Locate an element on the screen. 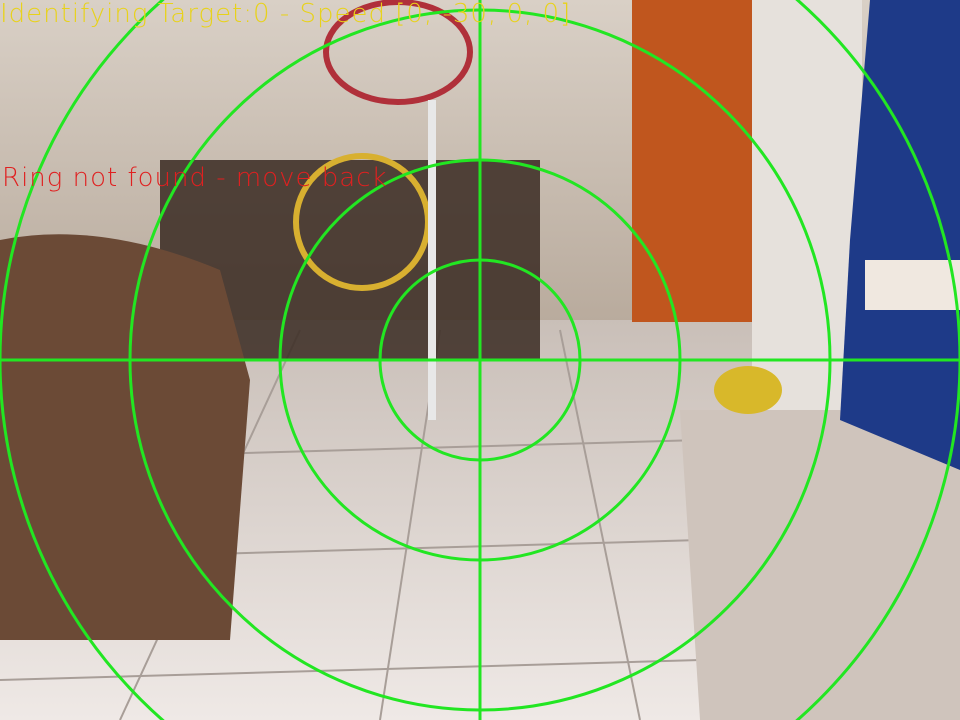  cabinet is located at coordinates (820, 565).